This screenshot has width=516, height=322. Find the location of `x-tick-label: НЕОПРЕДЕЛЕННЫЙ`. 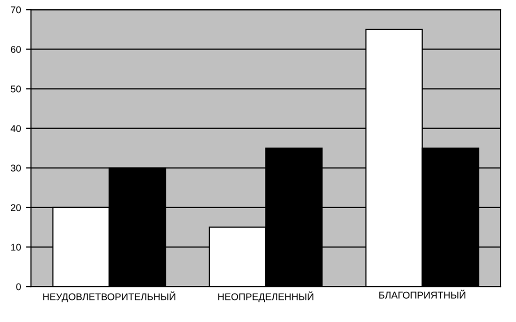

x-tick-label: НЕОПРЕДЕЛЕННЫЙ is located at coordinates (266, 296).